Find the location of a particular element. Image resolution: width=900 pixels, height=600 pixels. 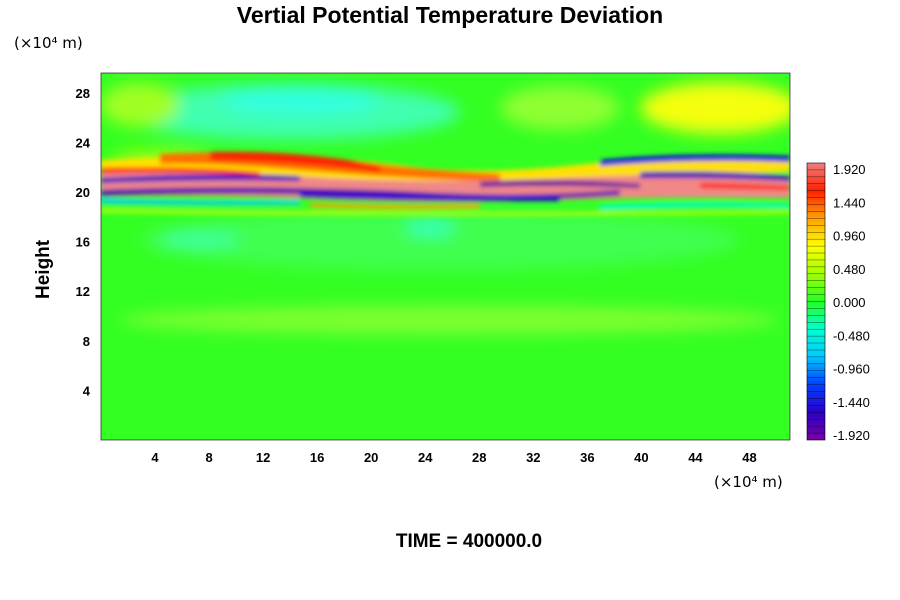

x-tick-label: 44 is located at coordinates (695, 457).